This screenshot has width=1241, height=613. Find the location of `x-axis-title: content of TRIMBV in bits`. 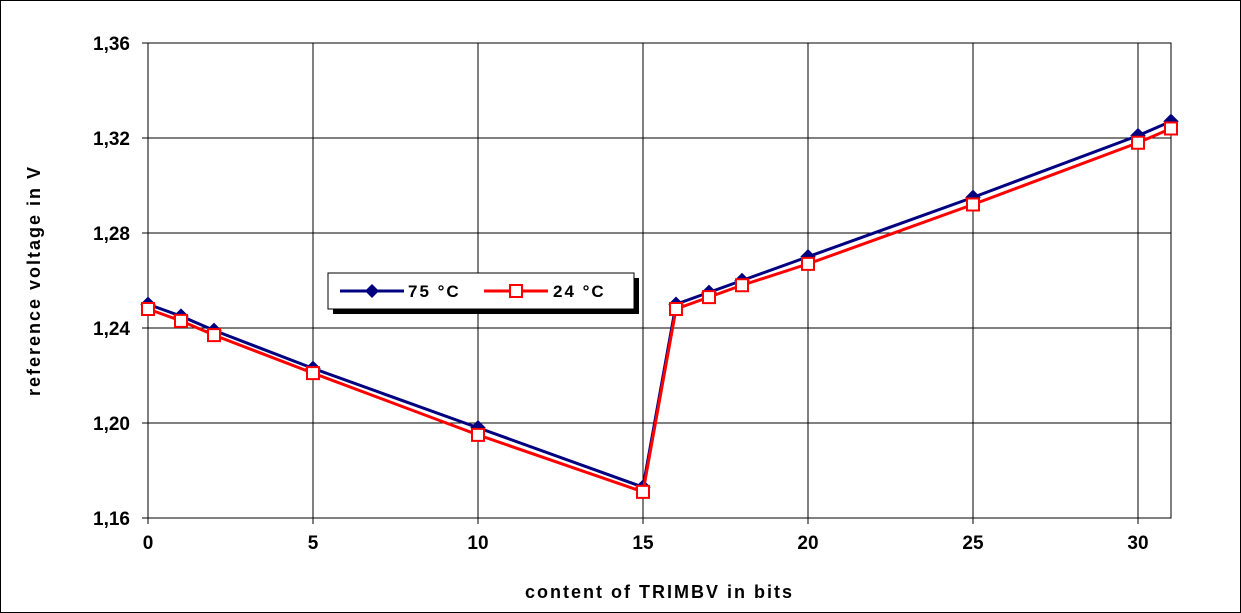

x-axis-title: content of TRIMBV in bits is located at coordinates (659, 592).